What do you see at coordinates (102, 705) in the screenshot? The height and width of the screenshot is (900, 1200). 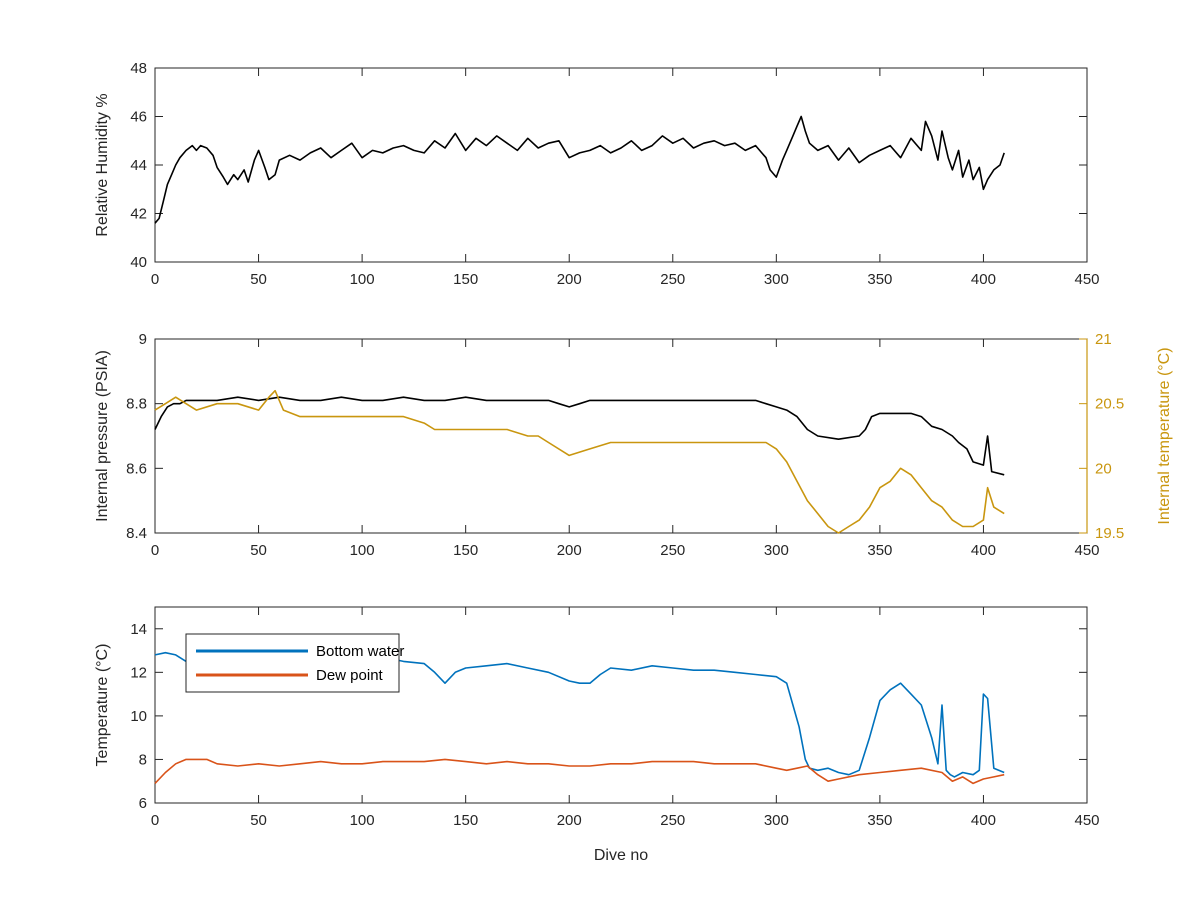 I see `y-axis-label: Temperature (°C)` at bounding box center [102, 705].